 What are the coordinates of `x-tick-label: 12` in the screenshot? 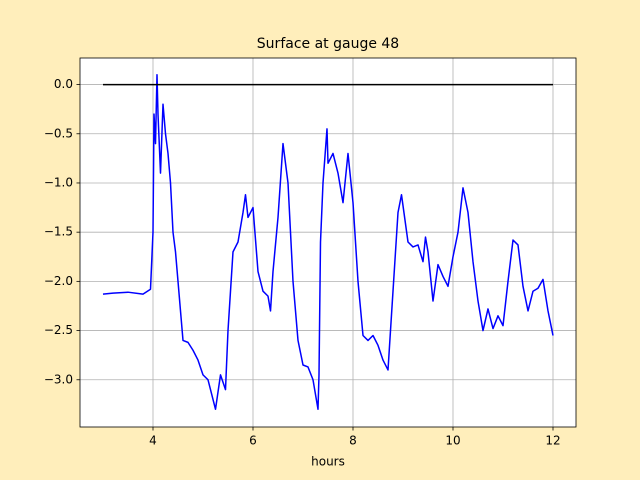 It's located at (552, 441).